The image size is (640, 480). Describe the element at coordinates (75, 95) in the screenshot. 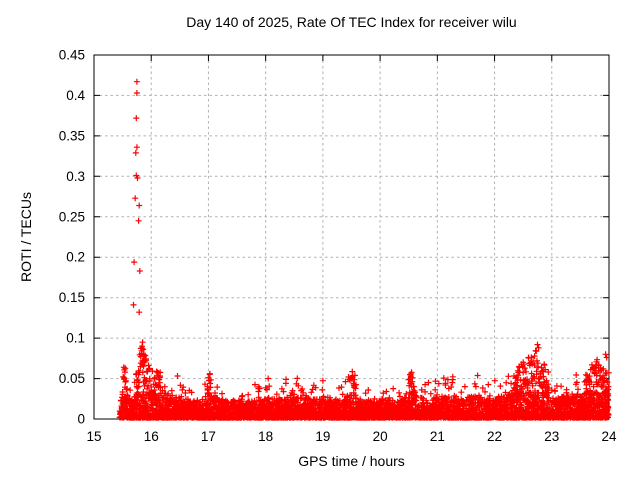

I see `y-tick-label: 0.4` at that location.